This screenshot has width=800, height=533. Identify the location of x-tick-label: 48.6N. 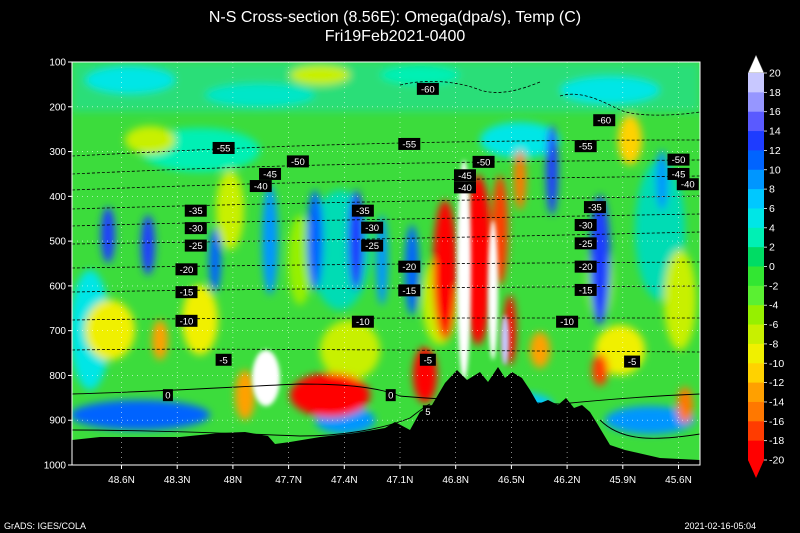
(121, 480).